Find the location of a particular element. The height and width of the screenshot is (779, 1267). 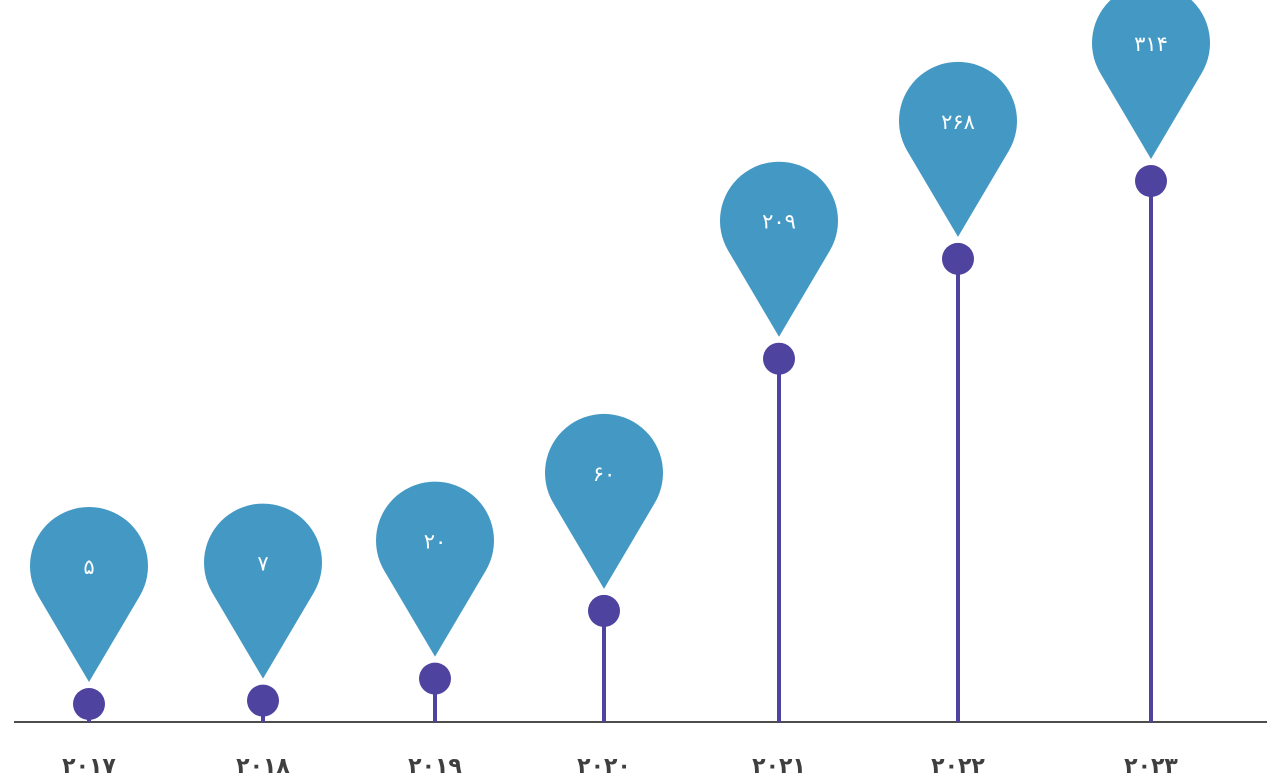

value-label-5: ۲۶۸ is located at coordinates (958, 122).